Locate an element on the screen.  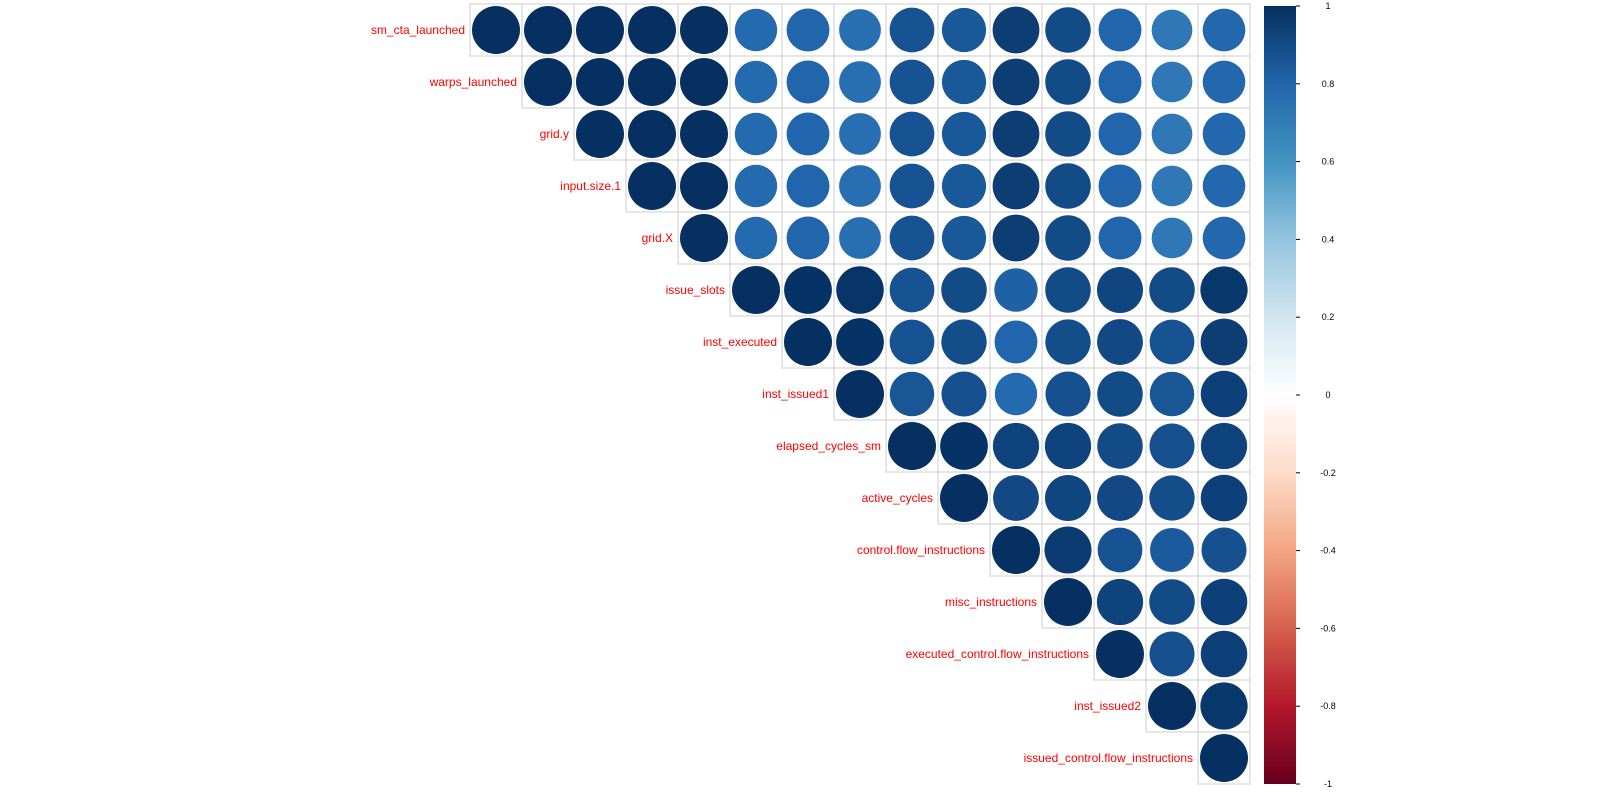
row-label: control.flow_instructions is located at coordinates (921, 550).